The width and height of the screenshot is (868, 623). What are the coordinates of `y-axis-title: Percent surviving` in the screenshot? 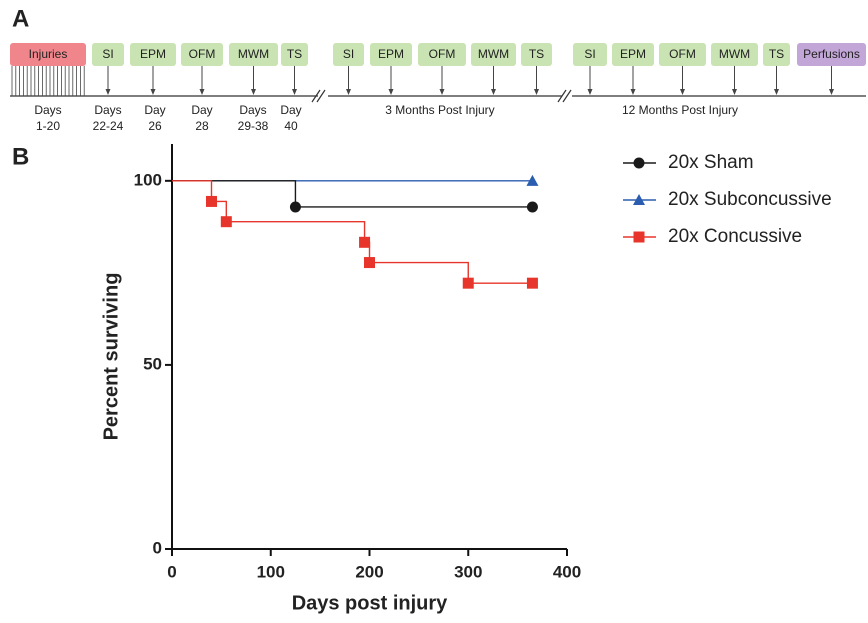 It's located at (111, 357).